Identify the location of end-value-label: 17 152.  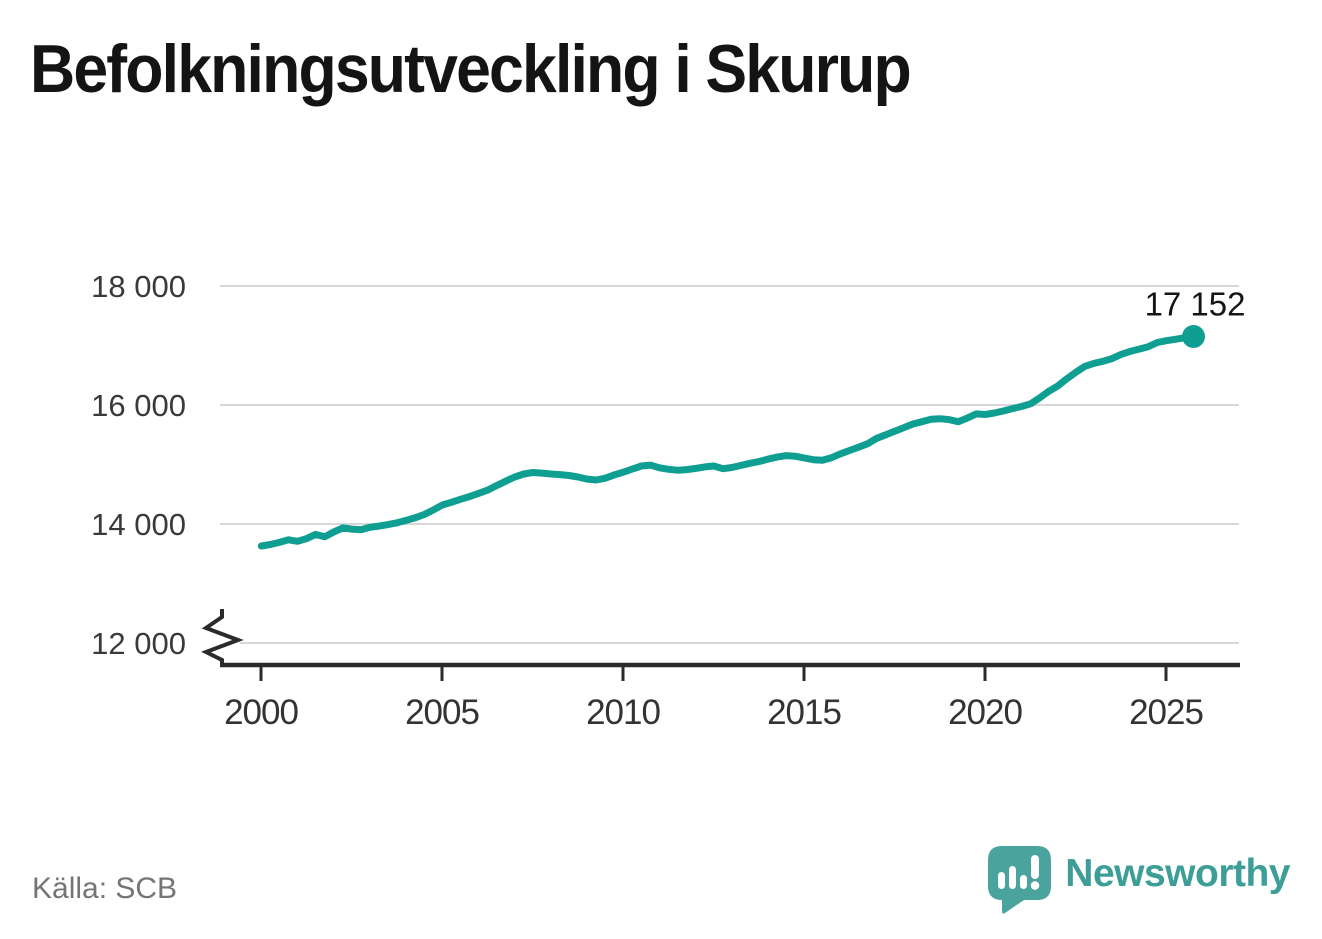
(1195, 304).